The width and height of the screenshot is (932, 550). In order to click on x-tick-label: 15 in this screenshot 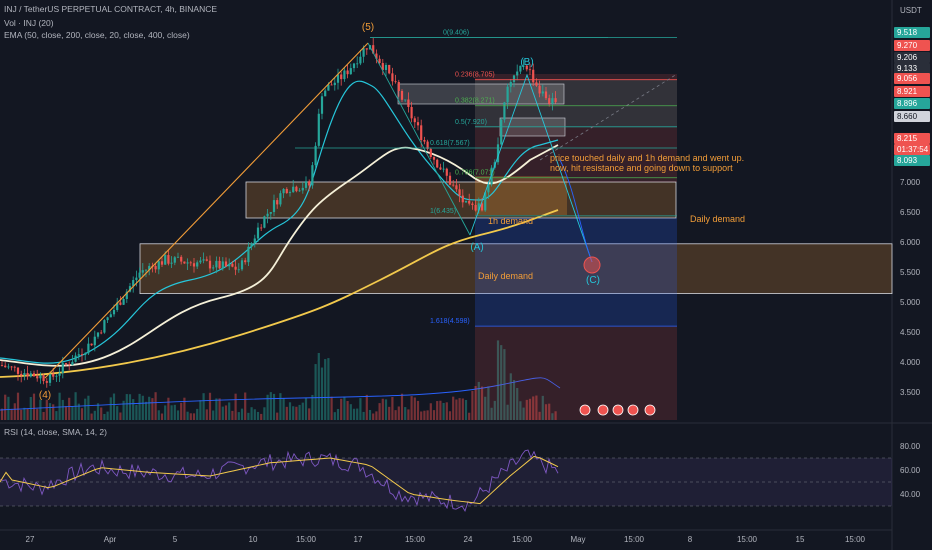, I will do `click(800, 539)`.